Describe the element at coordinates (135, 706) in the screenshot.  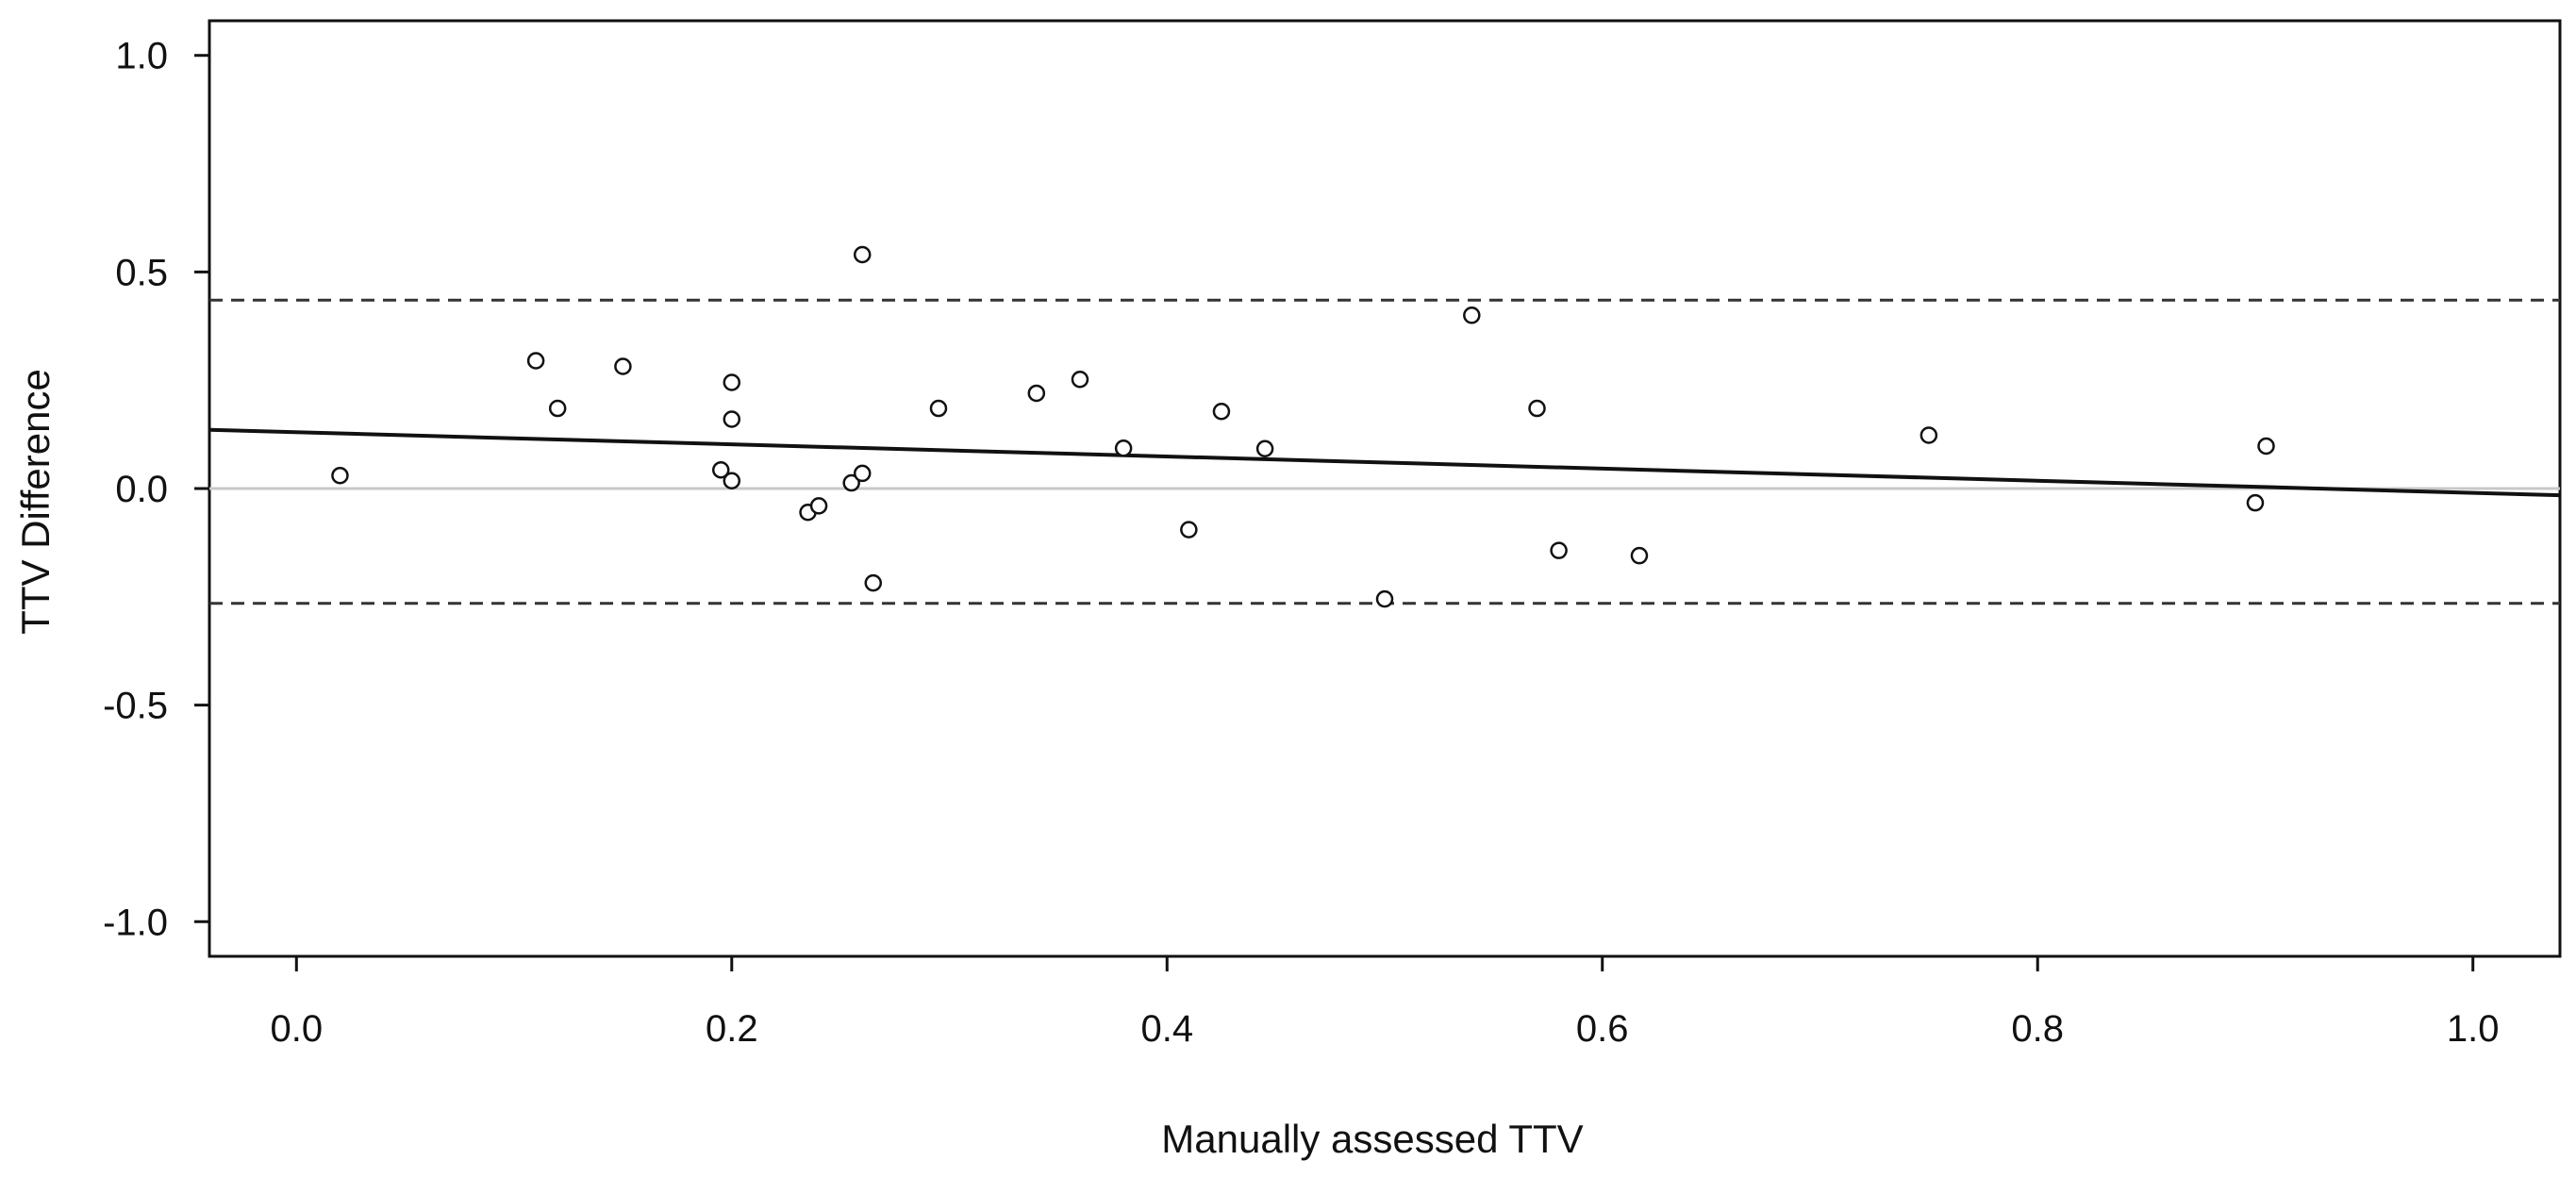
I see `y-tick-label: -0.5` at that location.